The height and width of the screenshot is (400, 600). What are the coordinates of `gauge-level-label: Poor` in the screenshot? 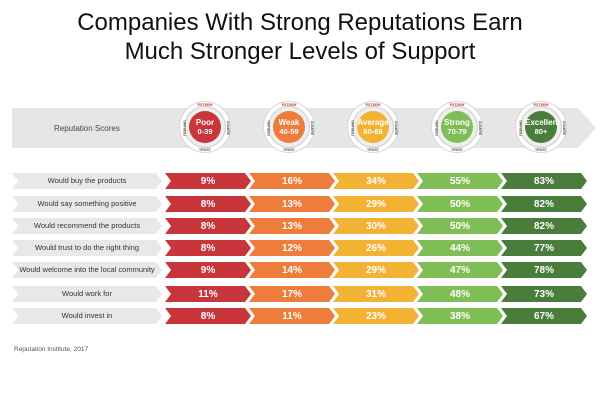 It's located at (205, 122).